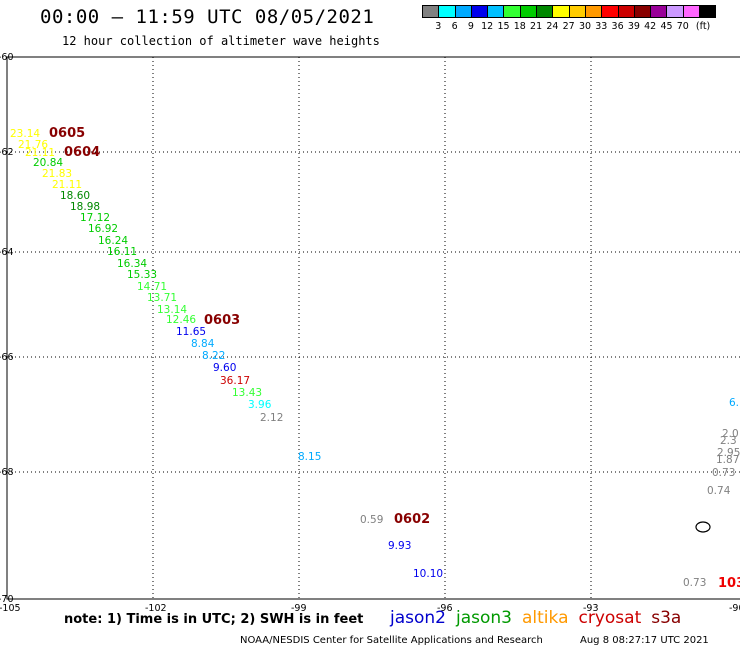 The width and height of the screenshot is (740, 650). Describe the element at coordinates (7, 252) in the screenshot. I see `latitude-label: -64` at that location.